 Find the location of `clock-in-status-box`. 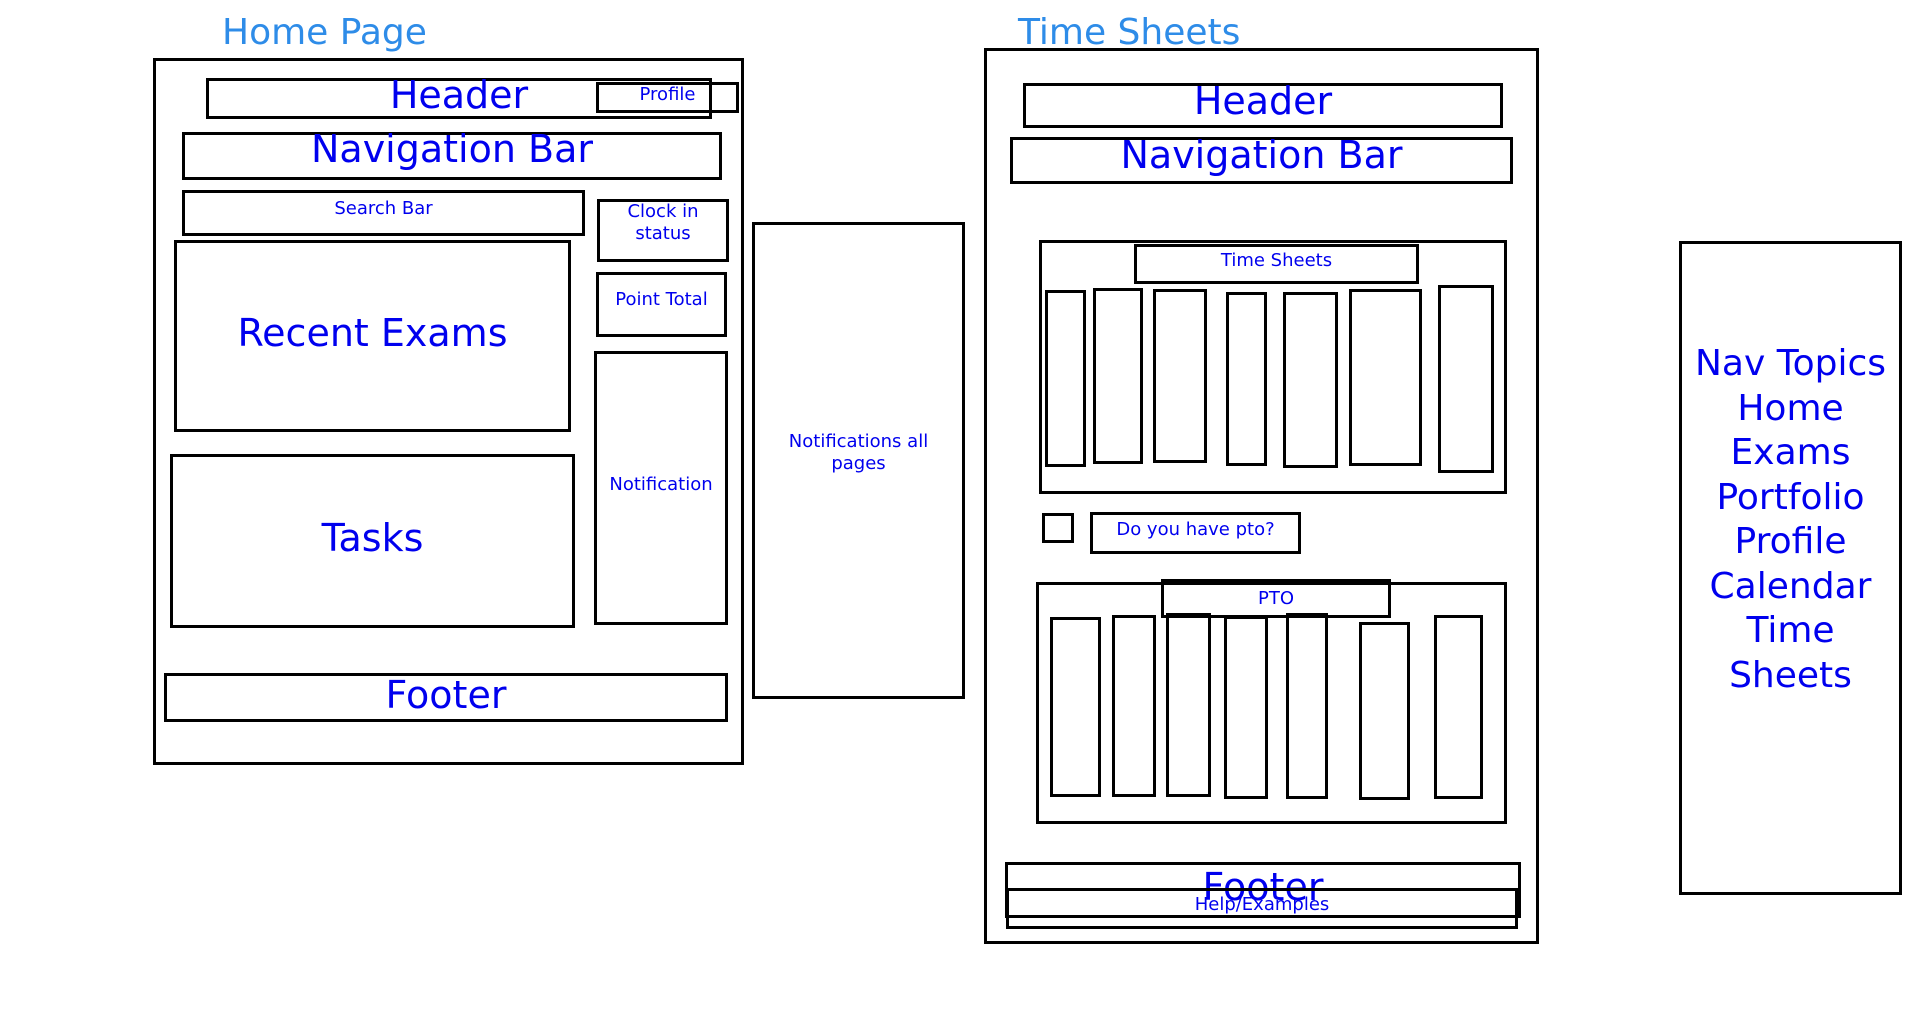

clock-in-status-box is located at coordinates (663, 230).